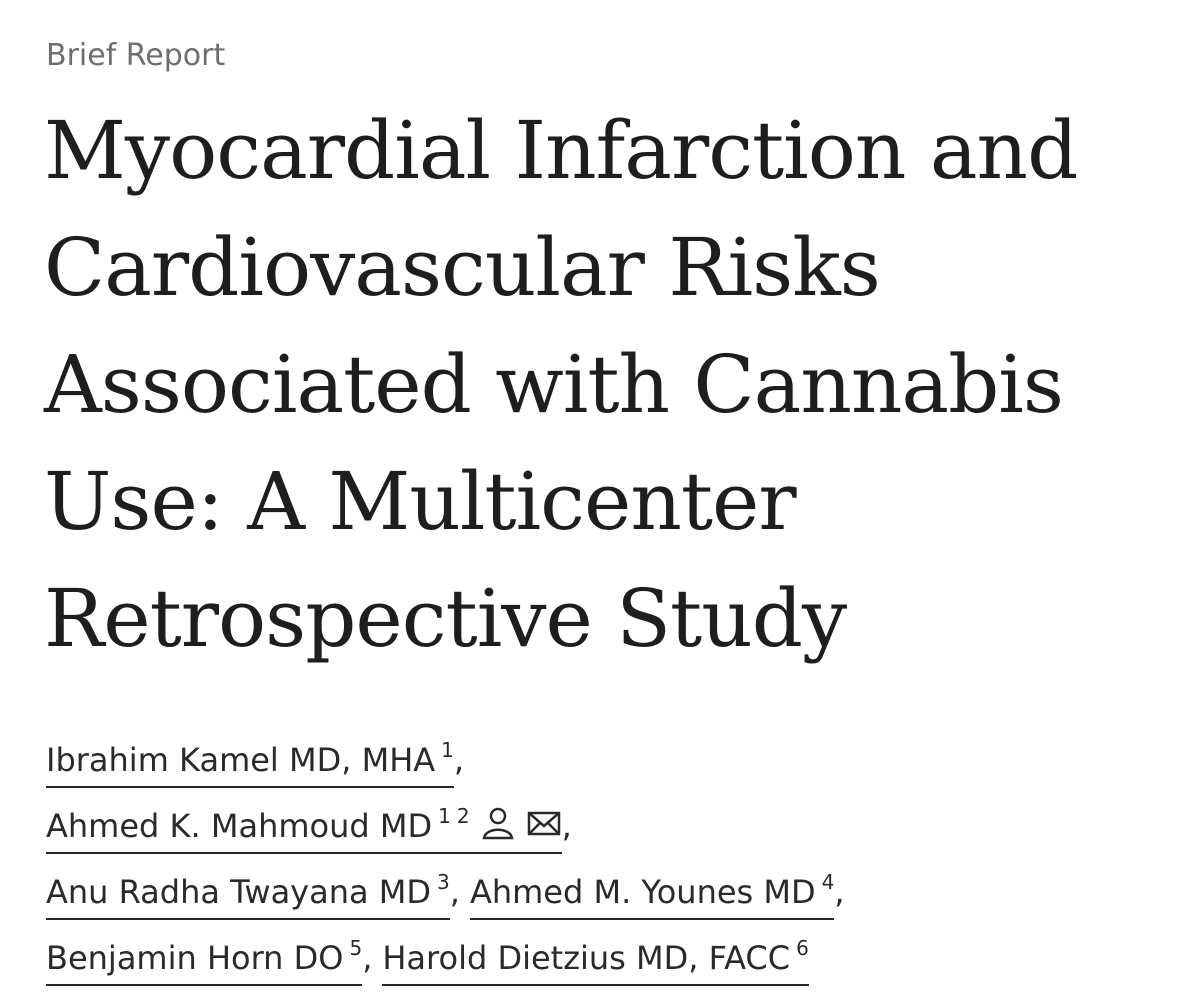 Image resolution: width=1200 pixels, height=1000 pixels. Describe the element at coordinates (195, 958) in the screenshot. I see `author-name: Benjamin Horn DO` at that location.